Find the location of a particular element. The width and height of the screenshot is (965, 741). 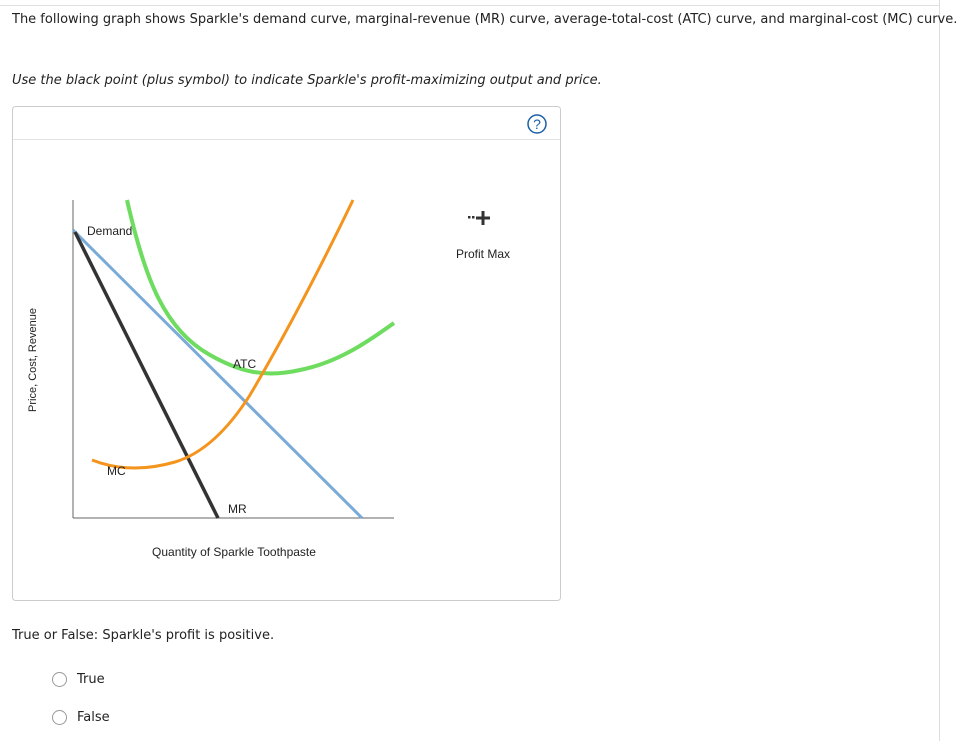

help-text: ? is located at coordinates (537, 124).